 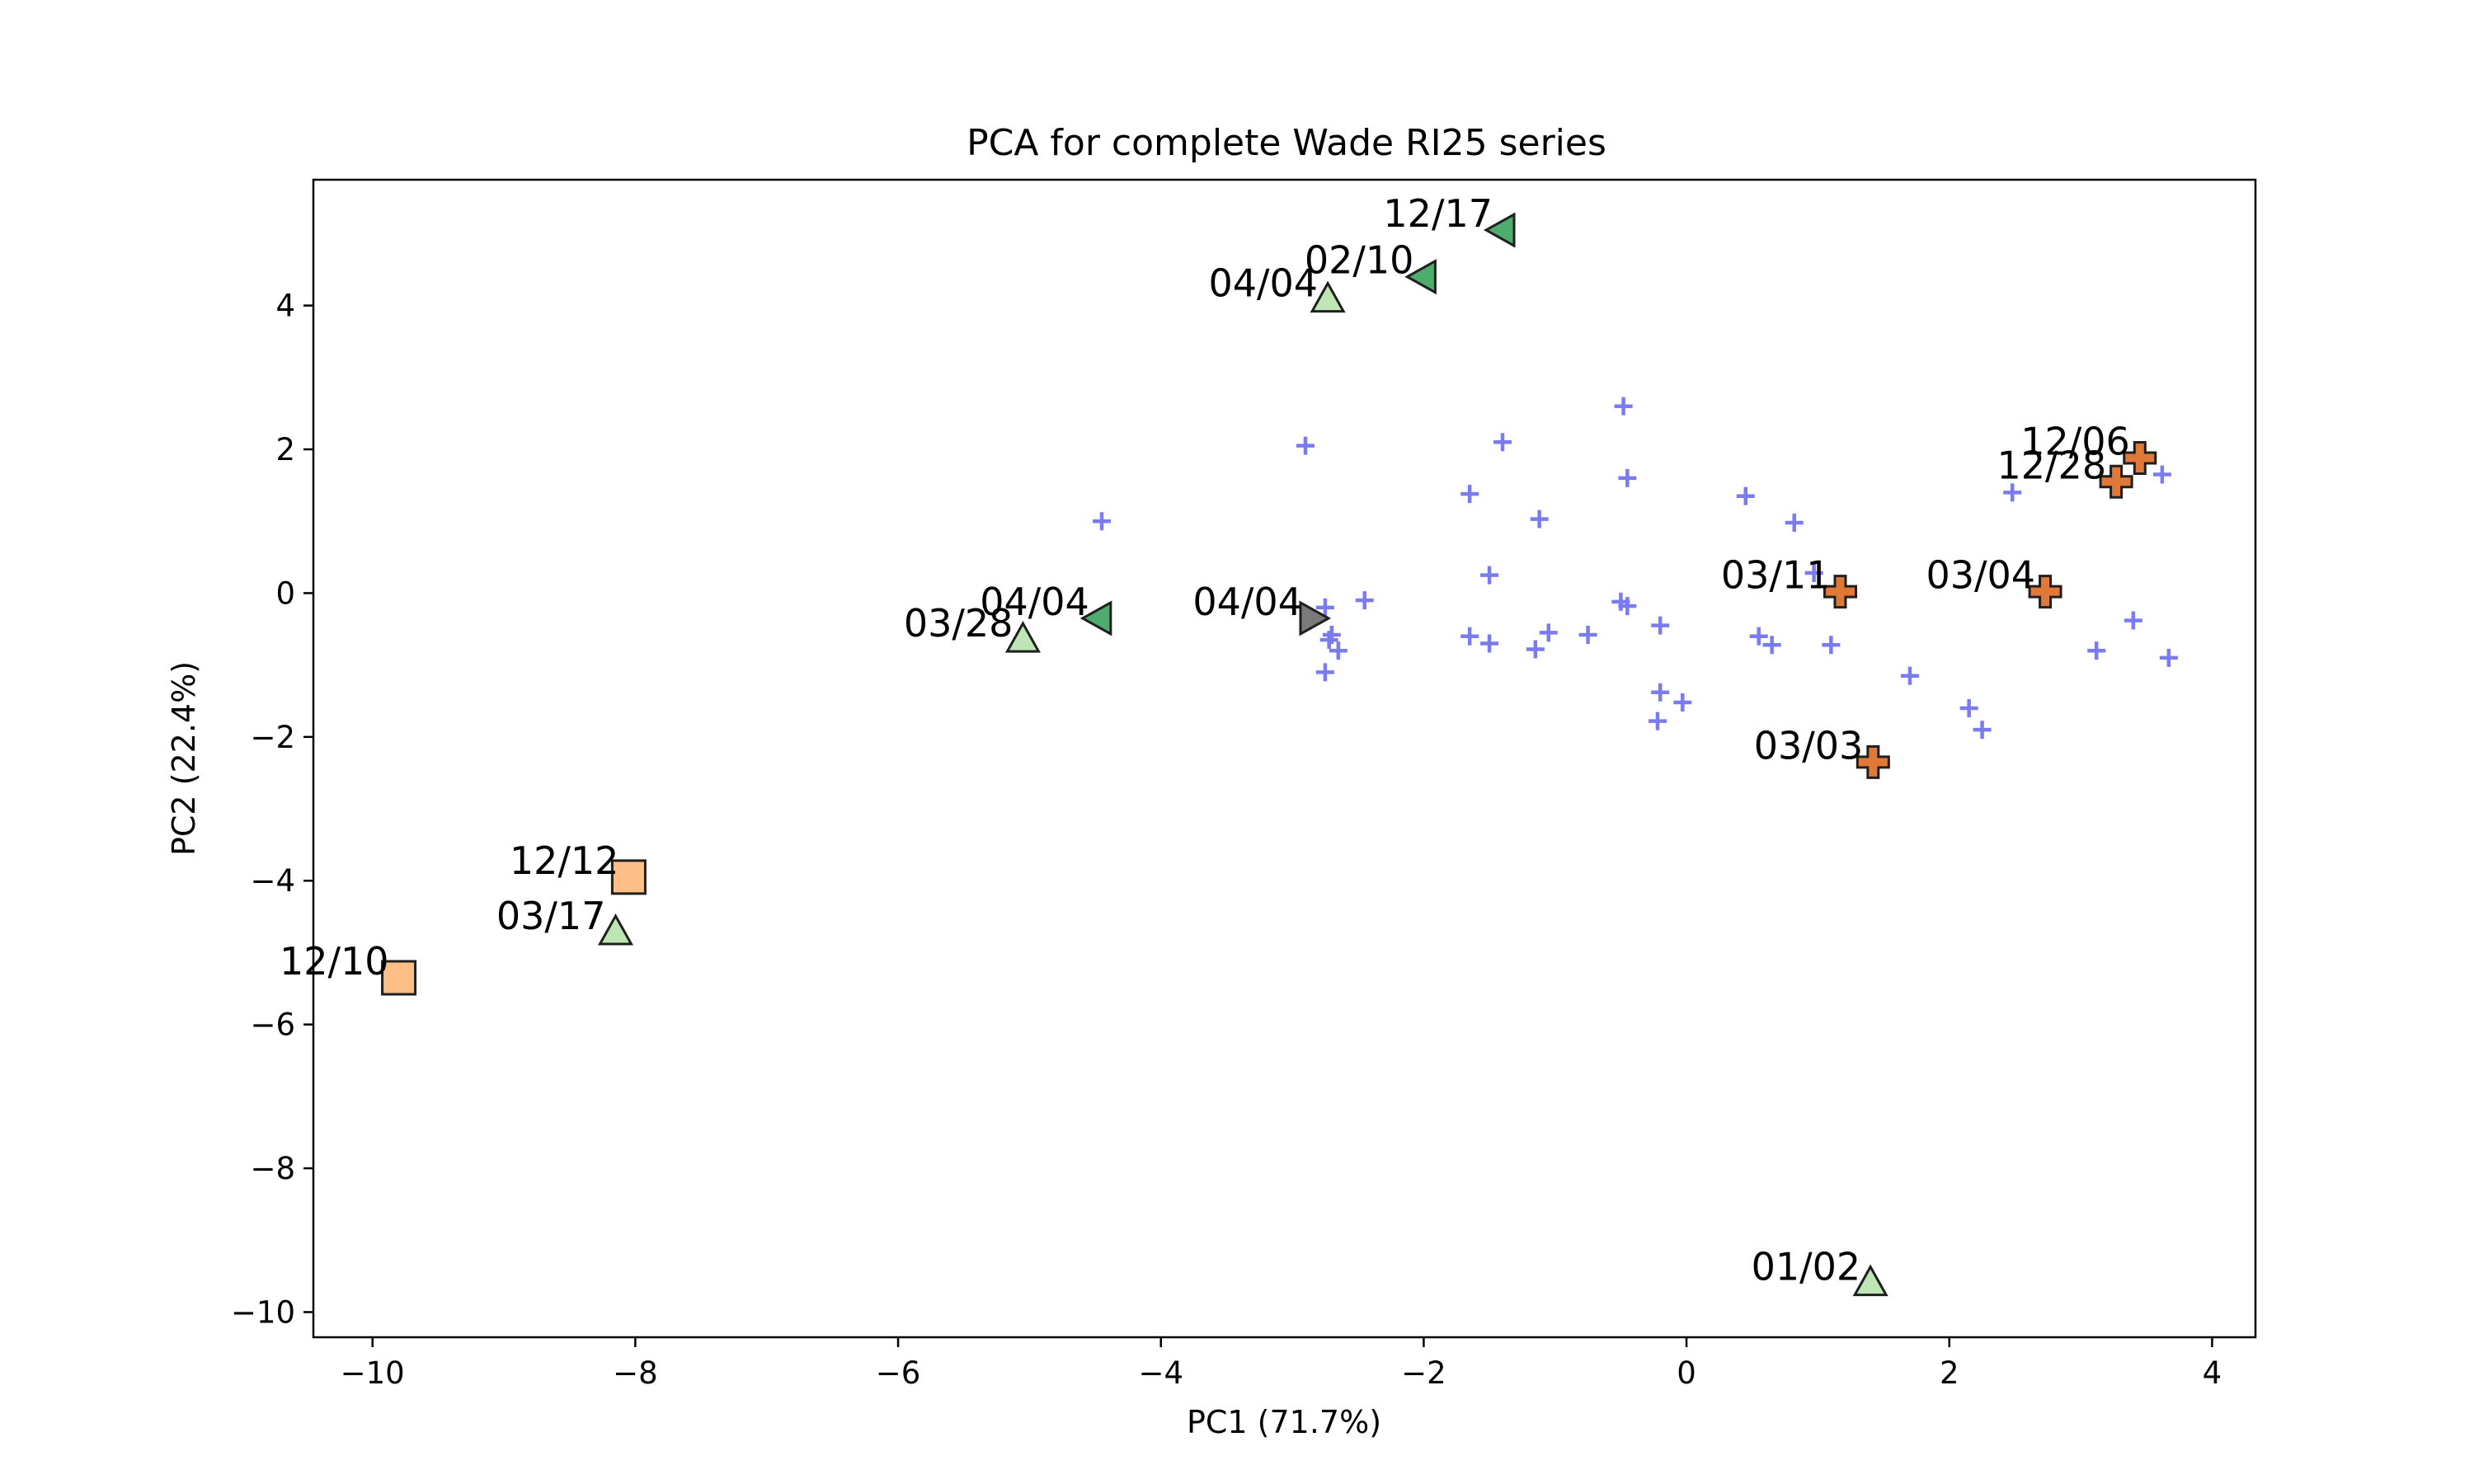 What do you see at coordinates (1806, 1267) in the screenshot?
I see `point-label: 01/02` at bounding box center [1806, 1267].